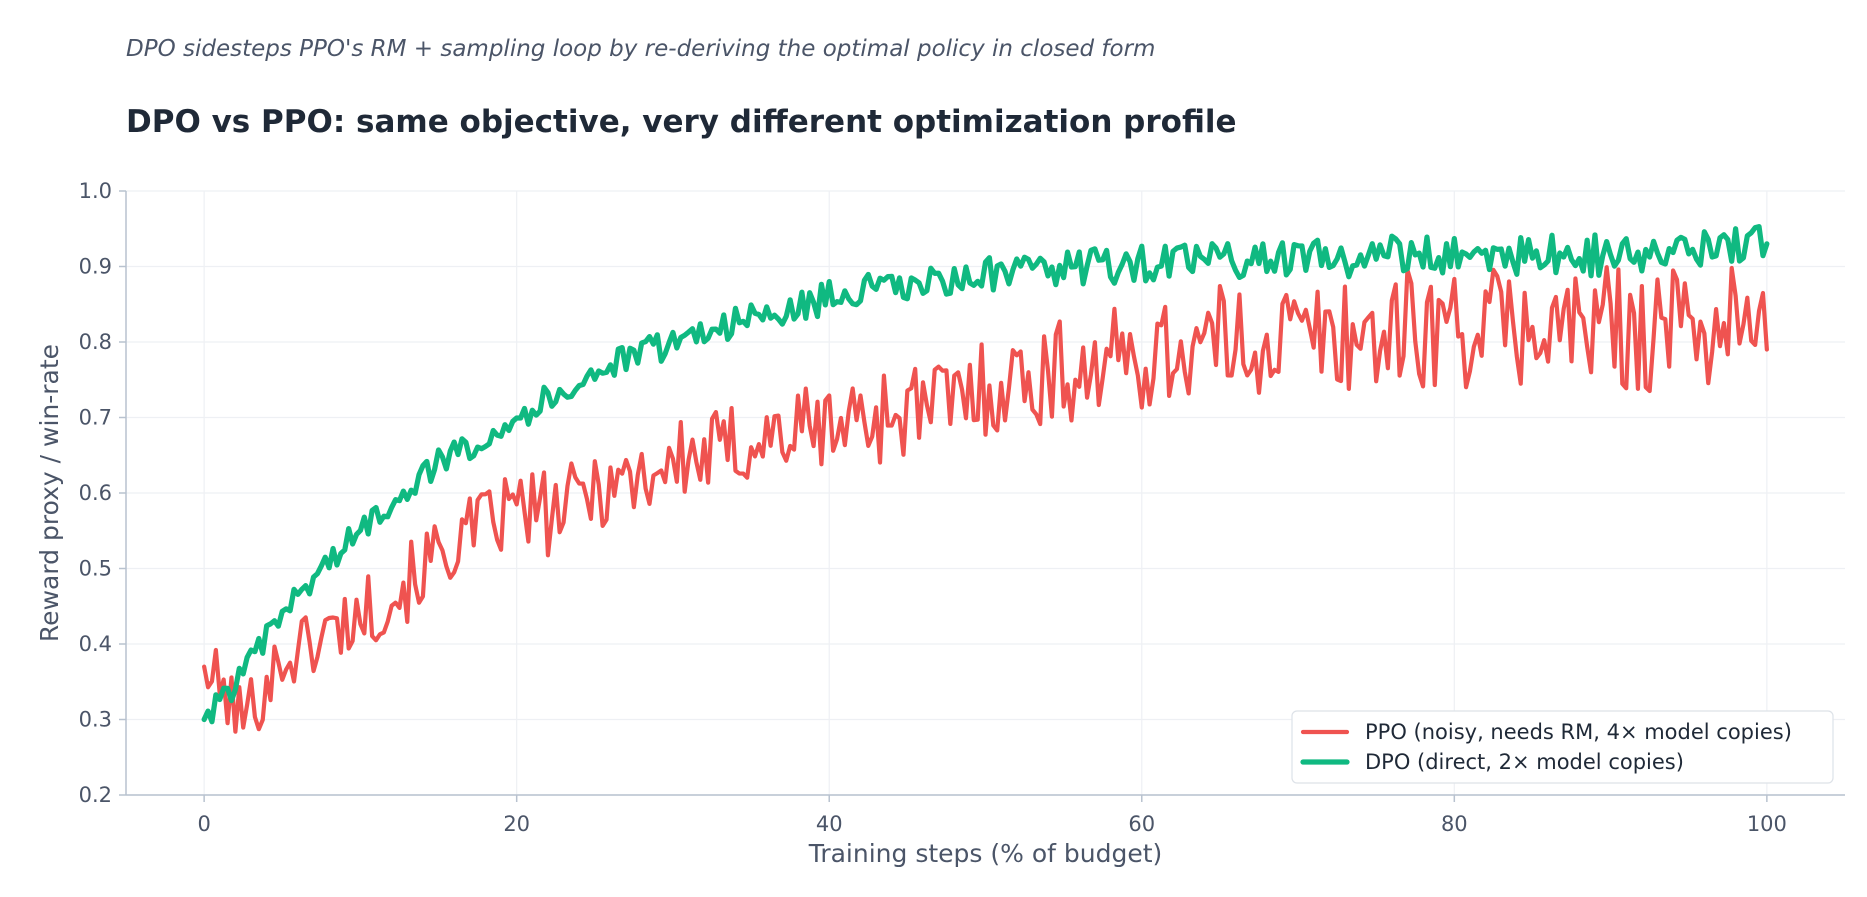 The height and width of the screenshot is (897, 1867). Describe the element at coordinates (95, 493) in the screenshot. I see `y-tick-label: 0.6` at that location.